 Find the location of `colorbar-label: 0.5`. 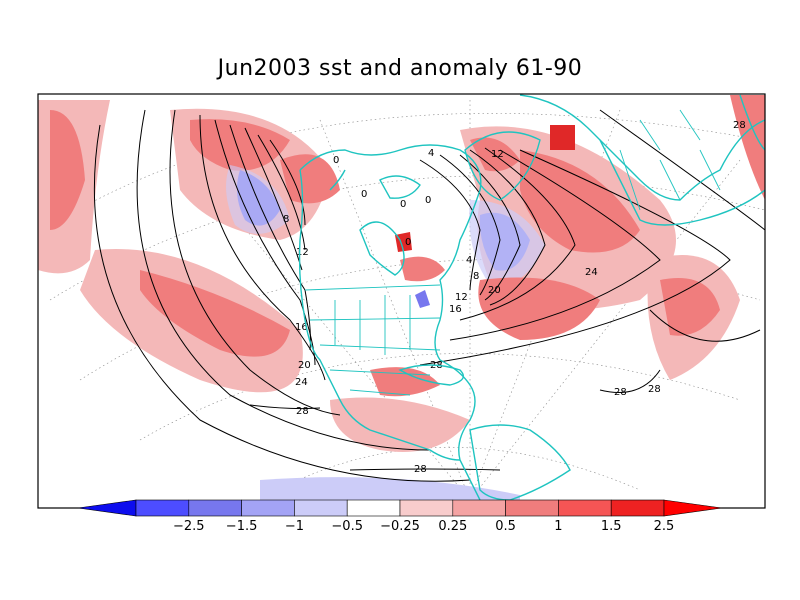

colorbar-label: 0.5 is located at coordinates (505, 526).